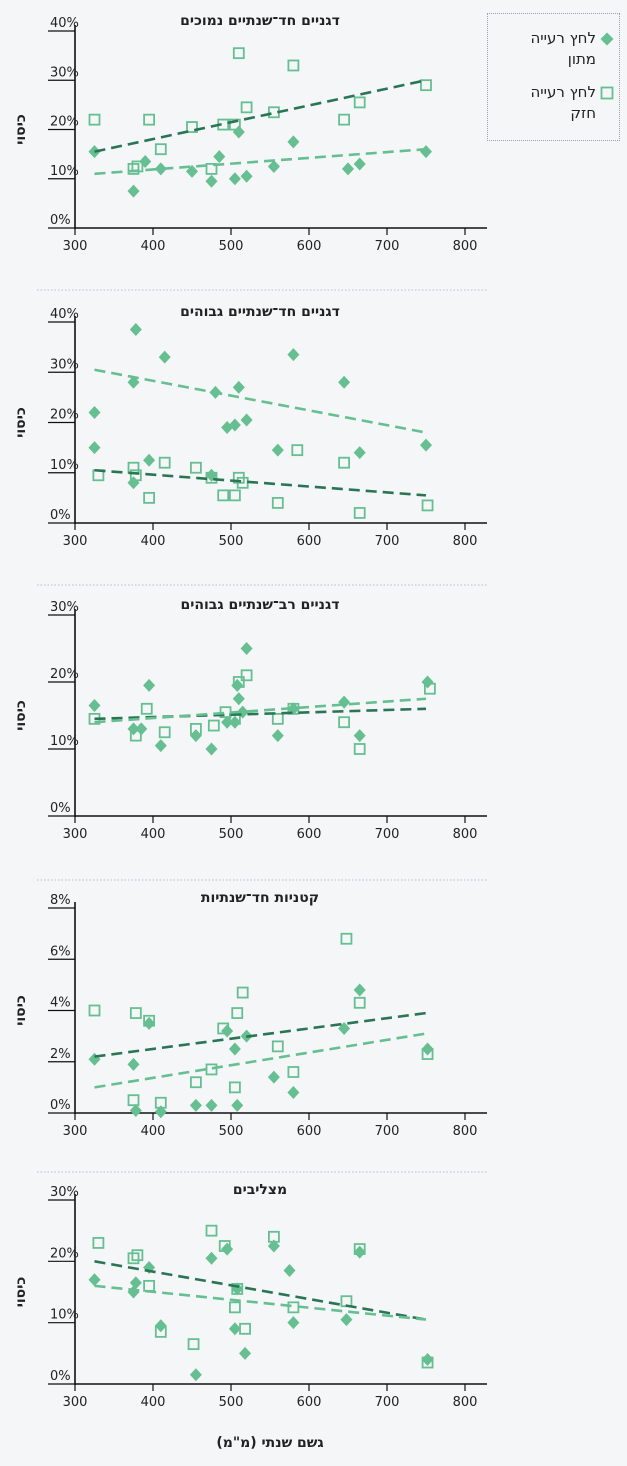  I want to click on legend-label-heavy-line2: חזק, so click(583, 113).